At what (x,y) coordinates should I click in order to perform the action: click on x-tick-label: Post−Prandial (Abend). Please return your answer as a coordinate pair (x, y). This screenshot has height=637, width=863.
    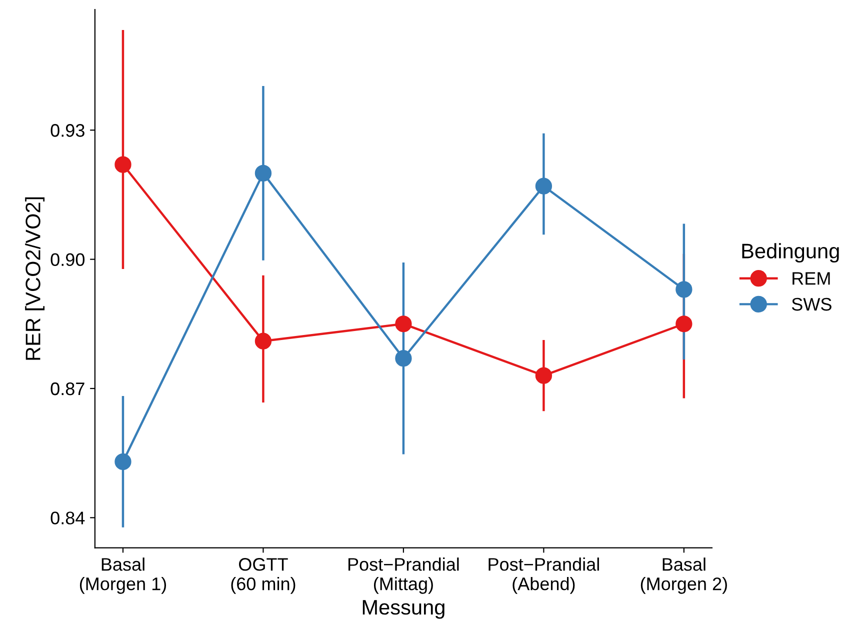
    Looking at the image, I should click on (543, 576).